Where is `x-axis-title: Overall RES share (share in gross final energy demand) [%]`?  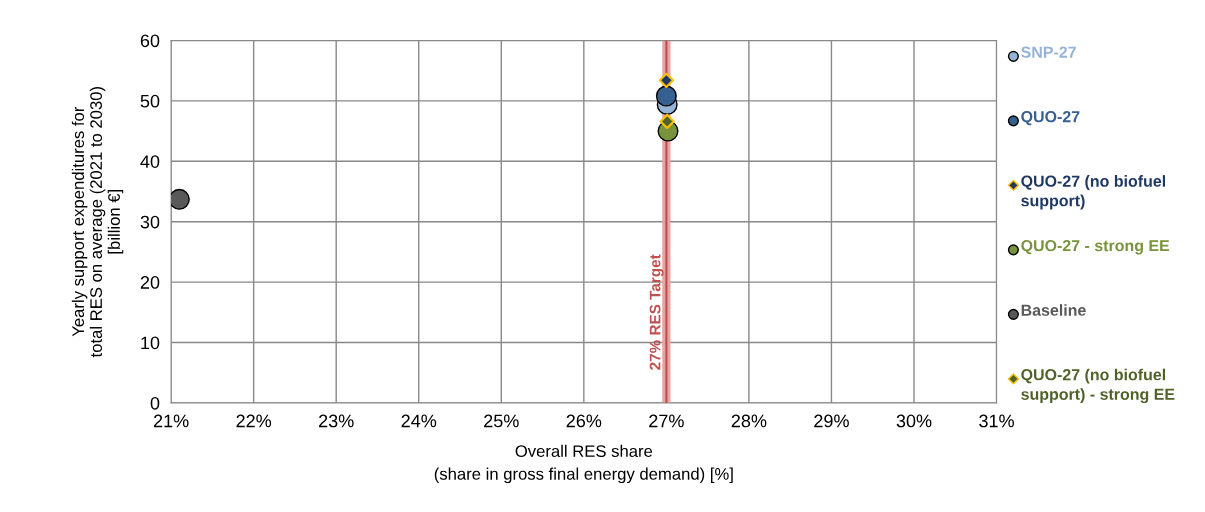 x-axis-title: Overall RES share (share in gross final energy demand) [%] is located at coordinates (583, 464).